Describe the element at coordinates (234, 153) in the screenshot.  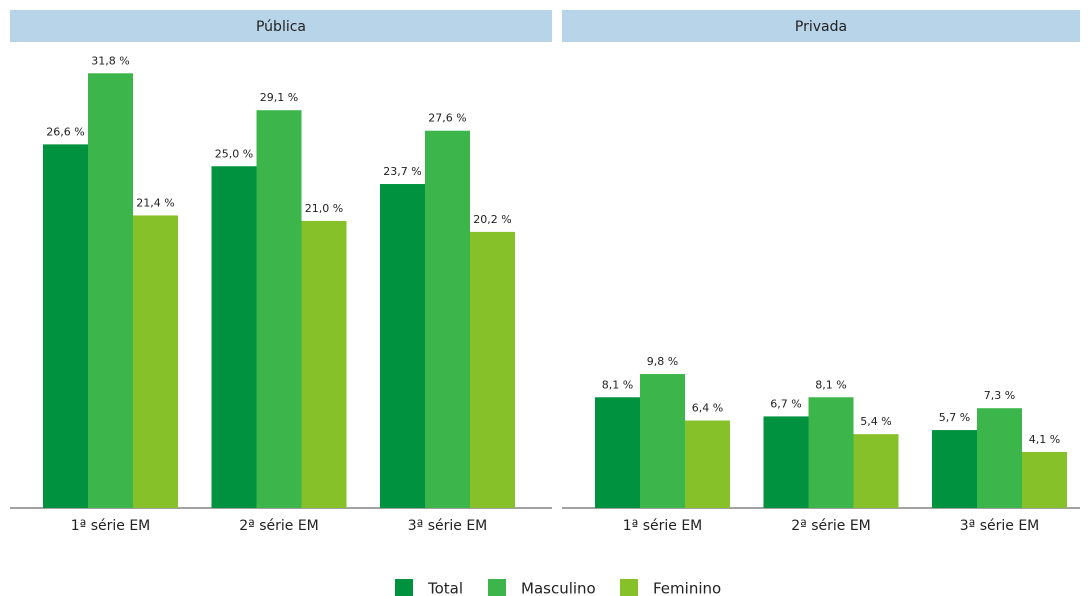
I see `value-label: 25,0 %` at that location.